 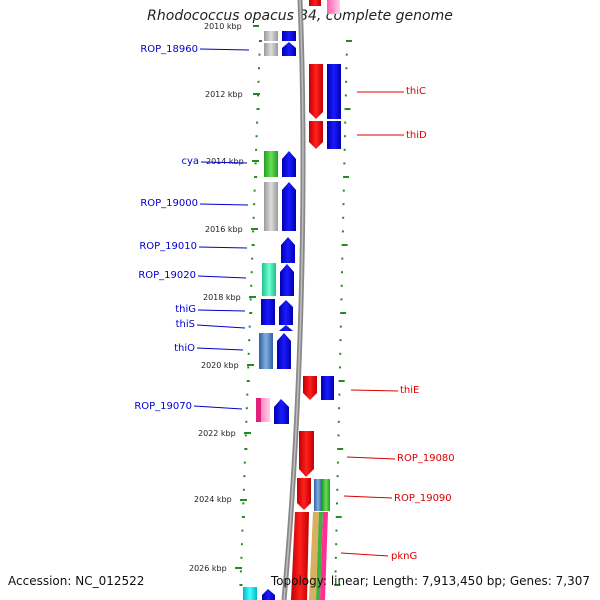 I want to click on gene-blue-ROP_19020-pair, so click(x=287, y=280).